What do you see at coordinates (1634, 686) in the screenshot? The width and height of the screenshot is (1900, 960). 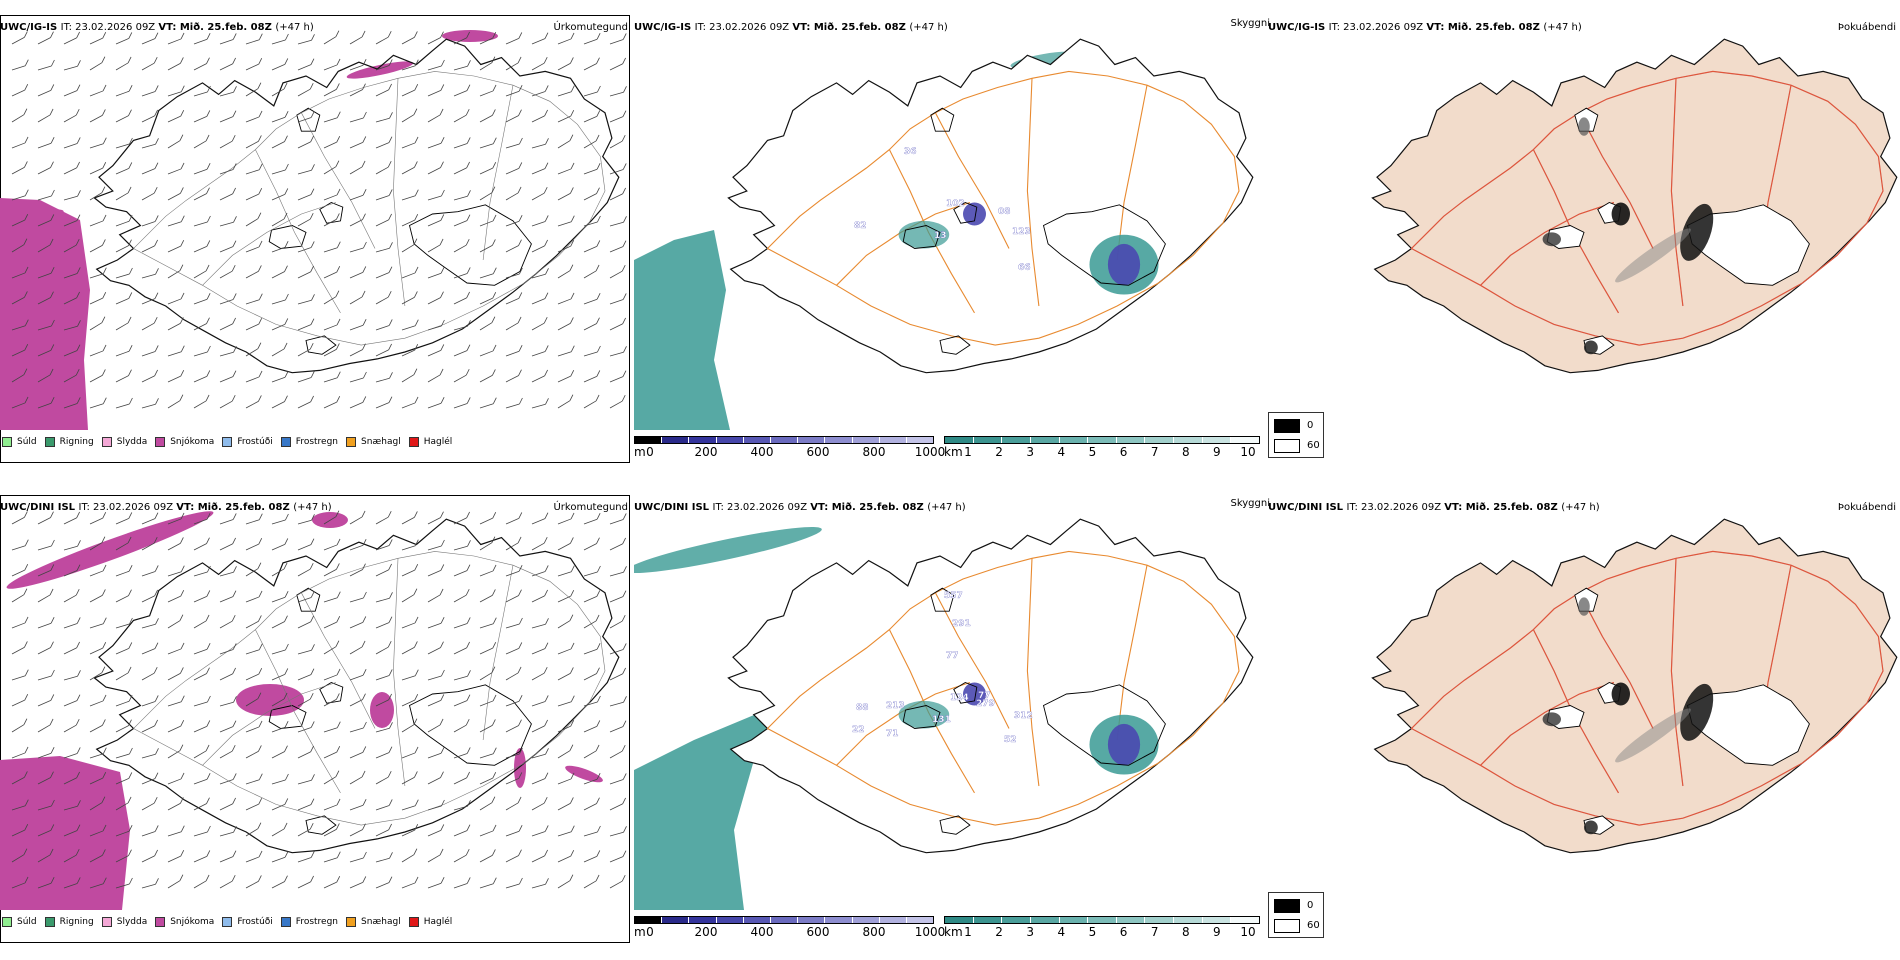 I see `map-layer` at bounding box center [1634, 686].